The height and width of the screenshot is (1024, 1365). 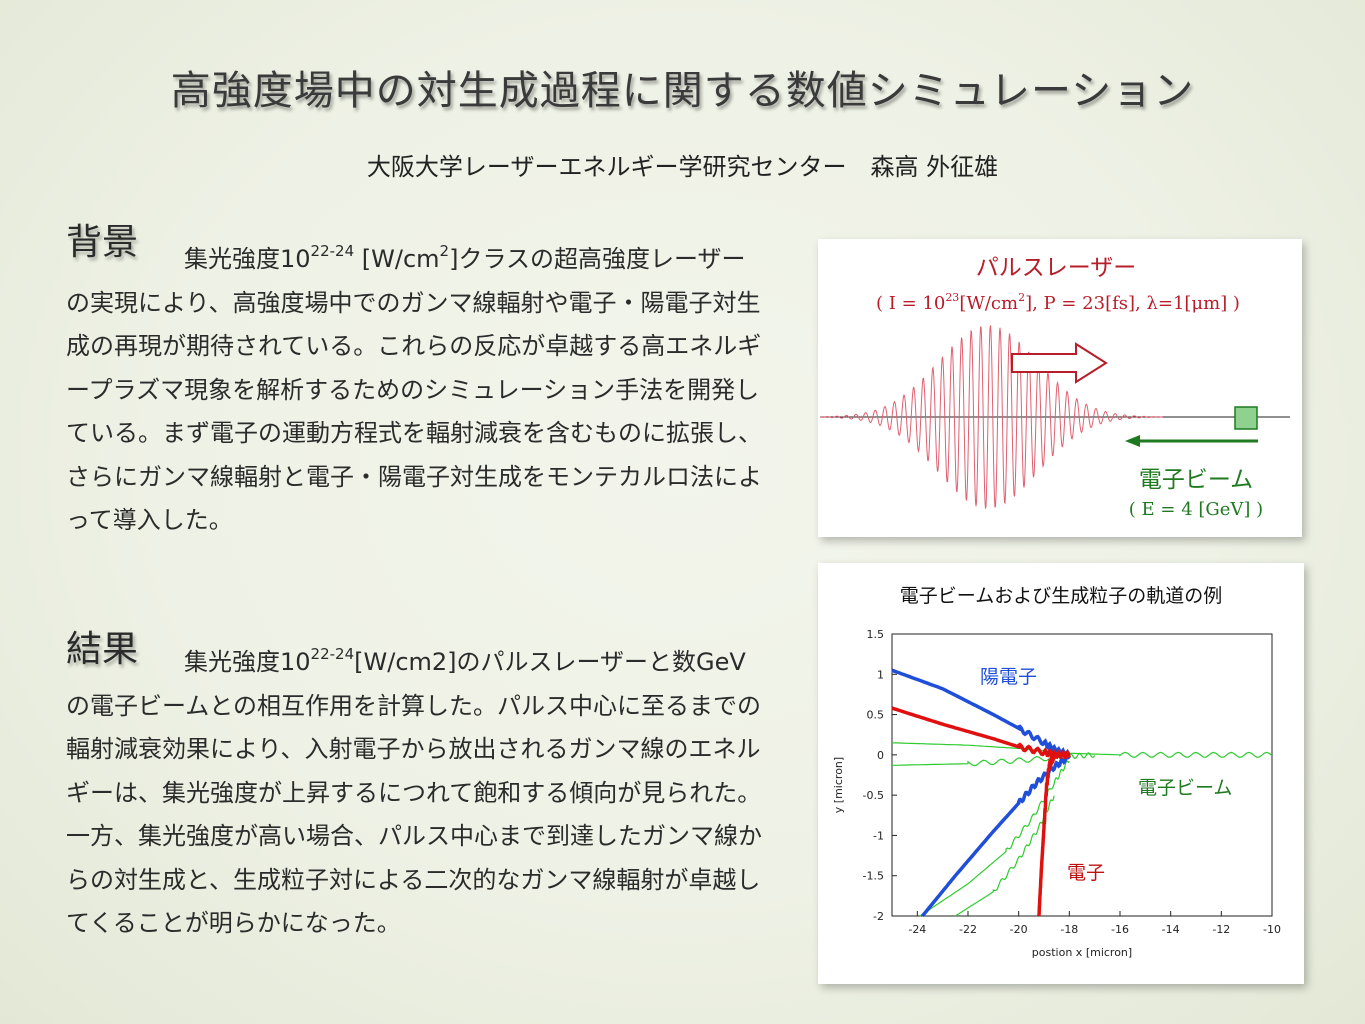 I want to click on x-tick-label: -10, so click(x=1272, y=929).